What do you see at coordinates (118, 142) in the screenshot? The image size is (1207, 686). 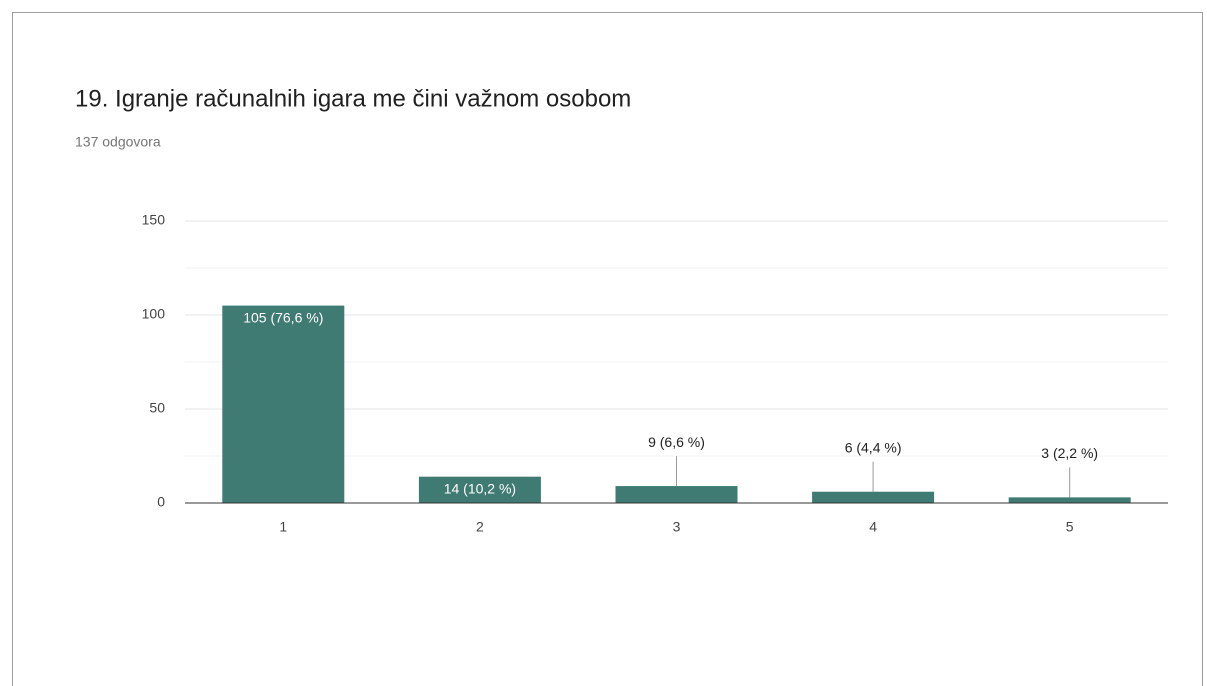 I see `chart-subtitle: 137 odgovora` at bounding box center [118, 142].